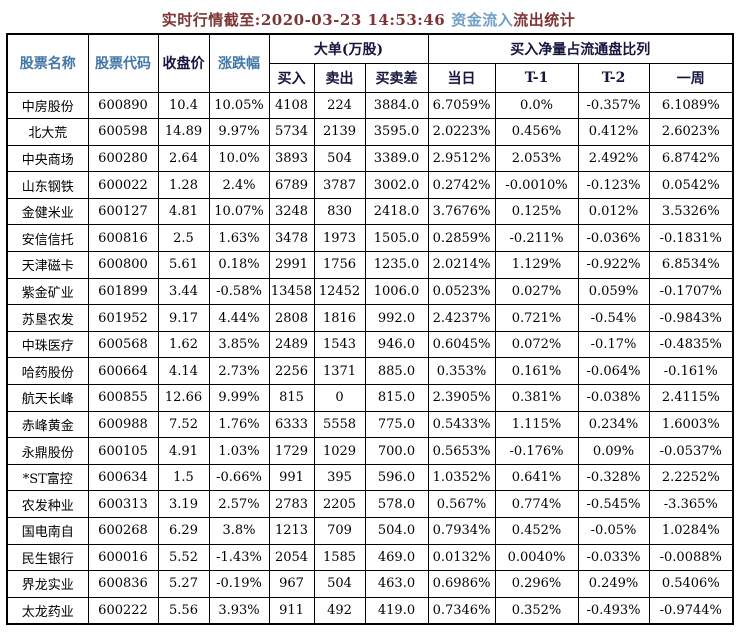 The width and height of the screenshot is (737, 633). Describe the element at coordinates (613, 371) in the screenshot. I see `ratio-t2-cell: -0.064%` at that location.